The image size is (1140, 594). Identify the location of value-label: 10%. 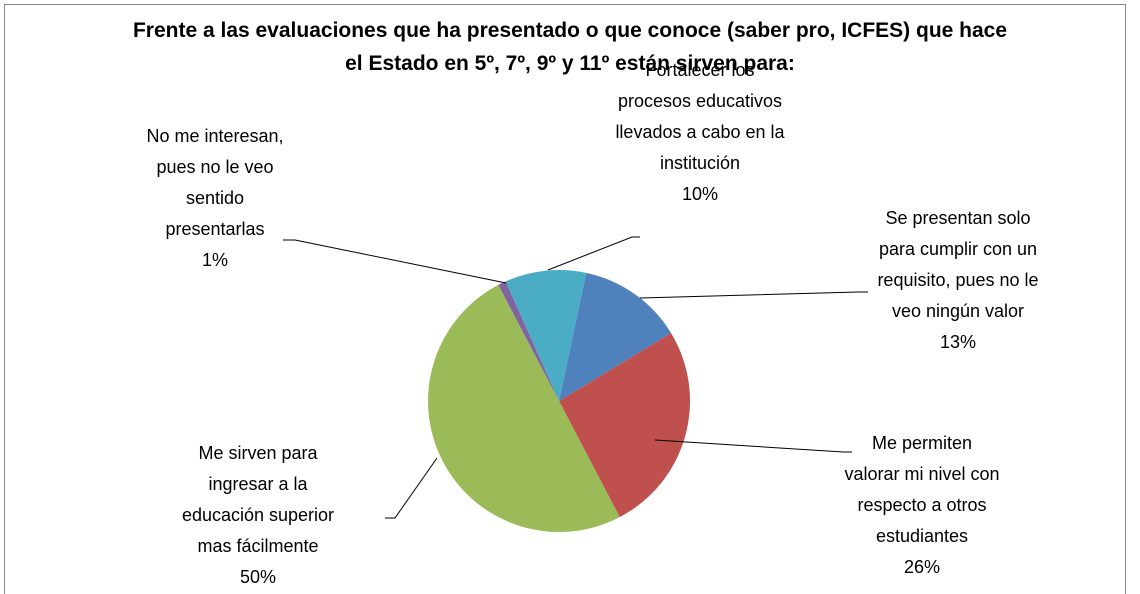
(700, 194).